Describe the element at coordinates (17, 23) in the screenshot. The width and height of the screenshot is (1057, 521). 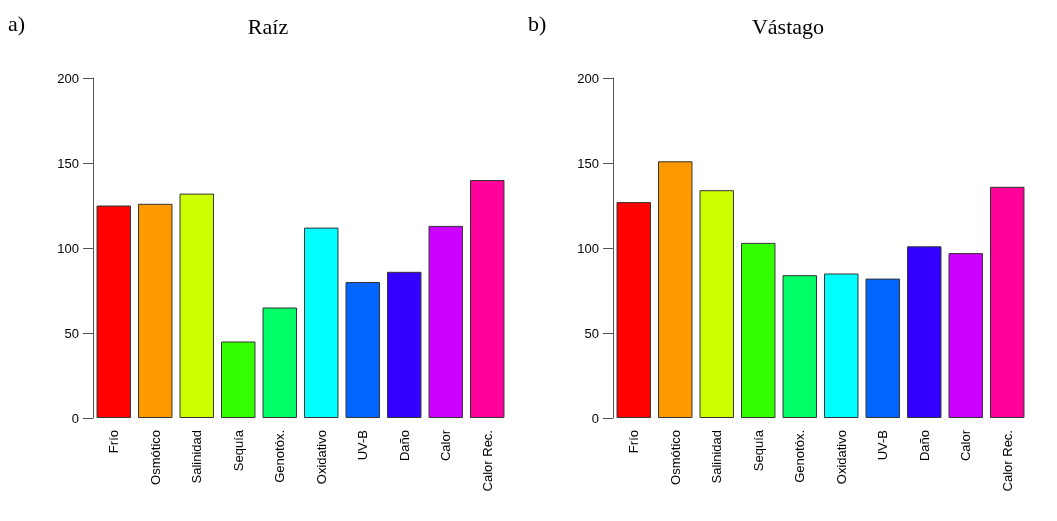
I see `text: a)` at that location.